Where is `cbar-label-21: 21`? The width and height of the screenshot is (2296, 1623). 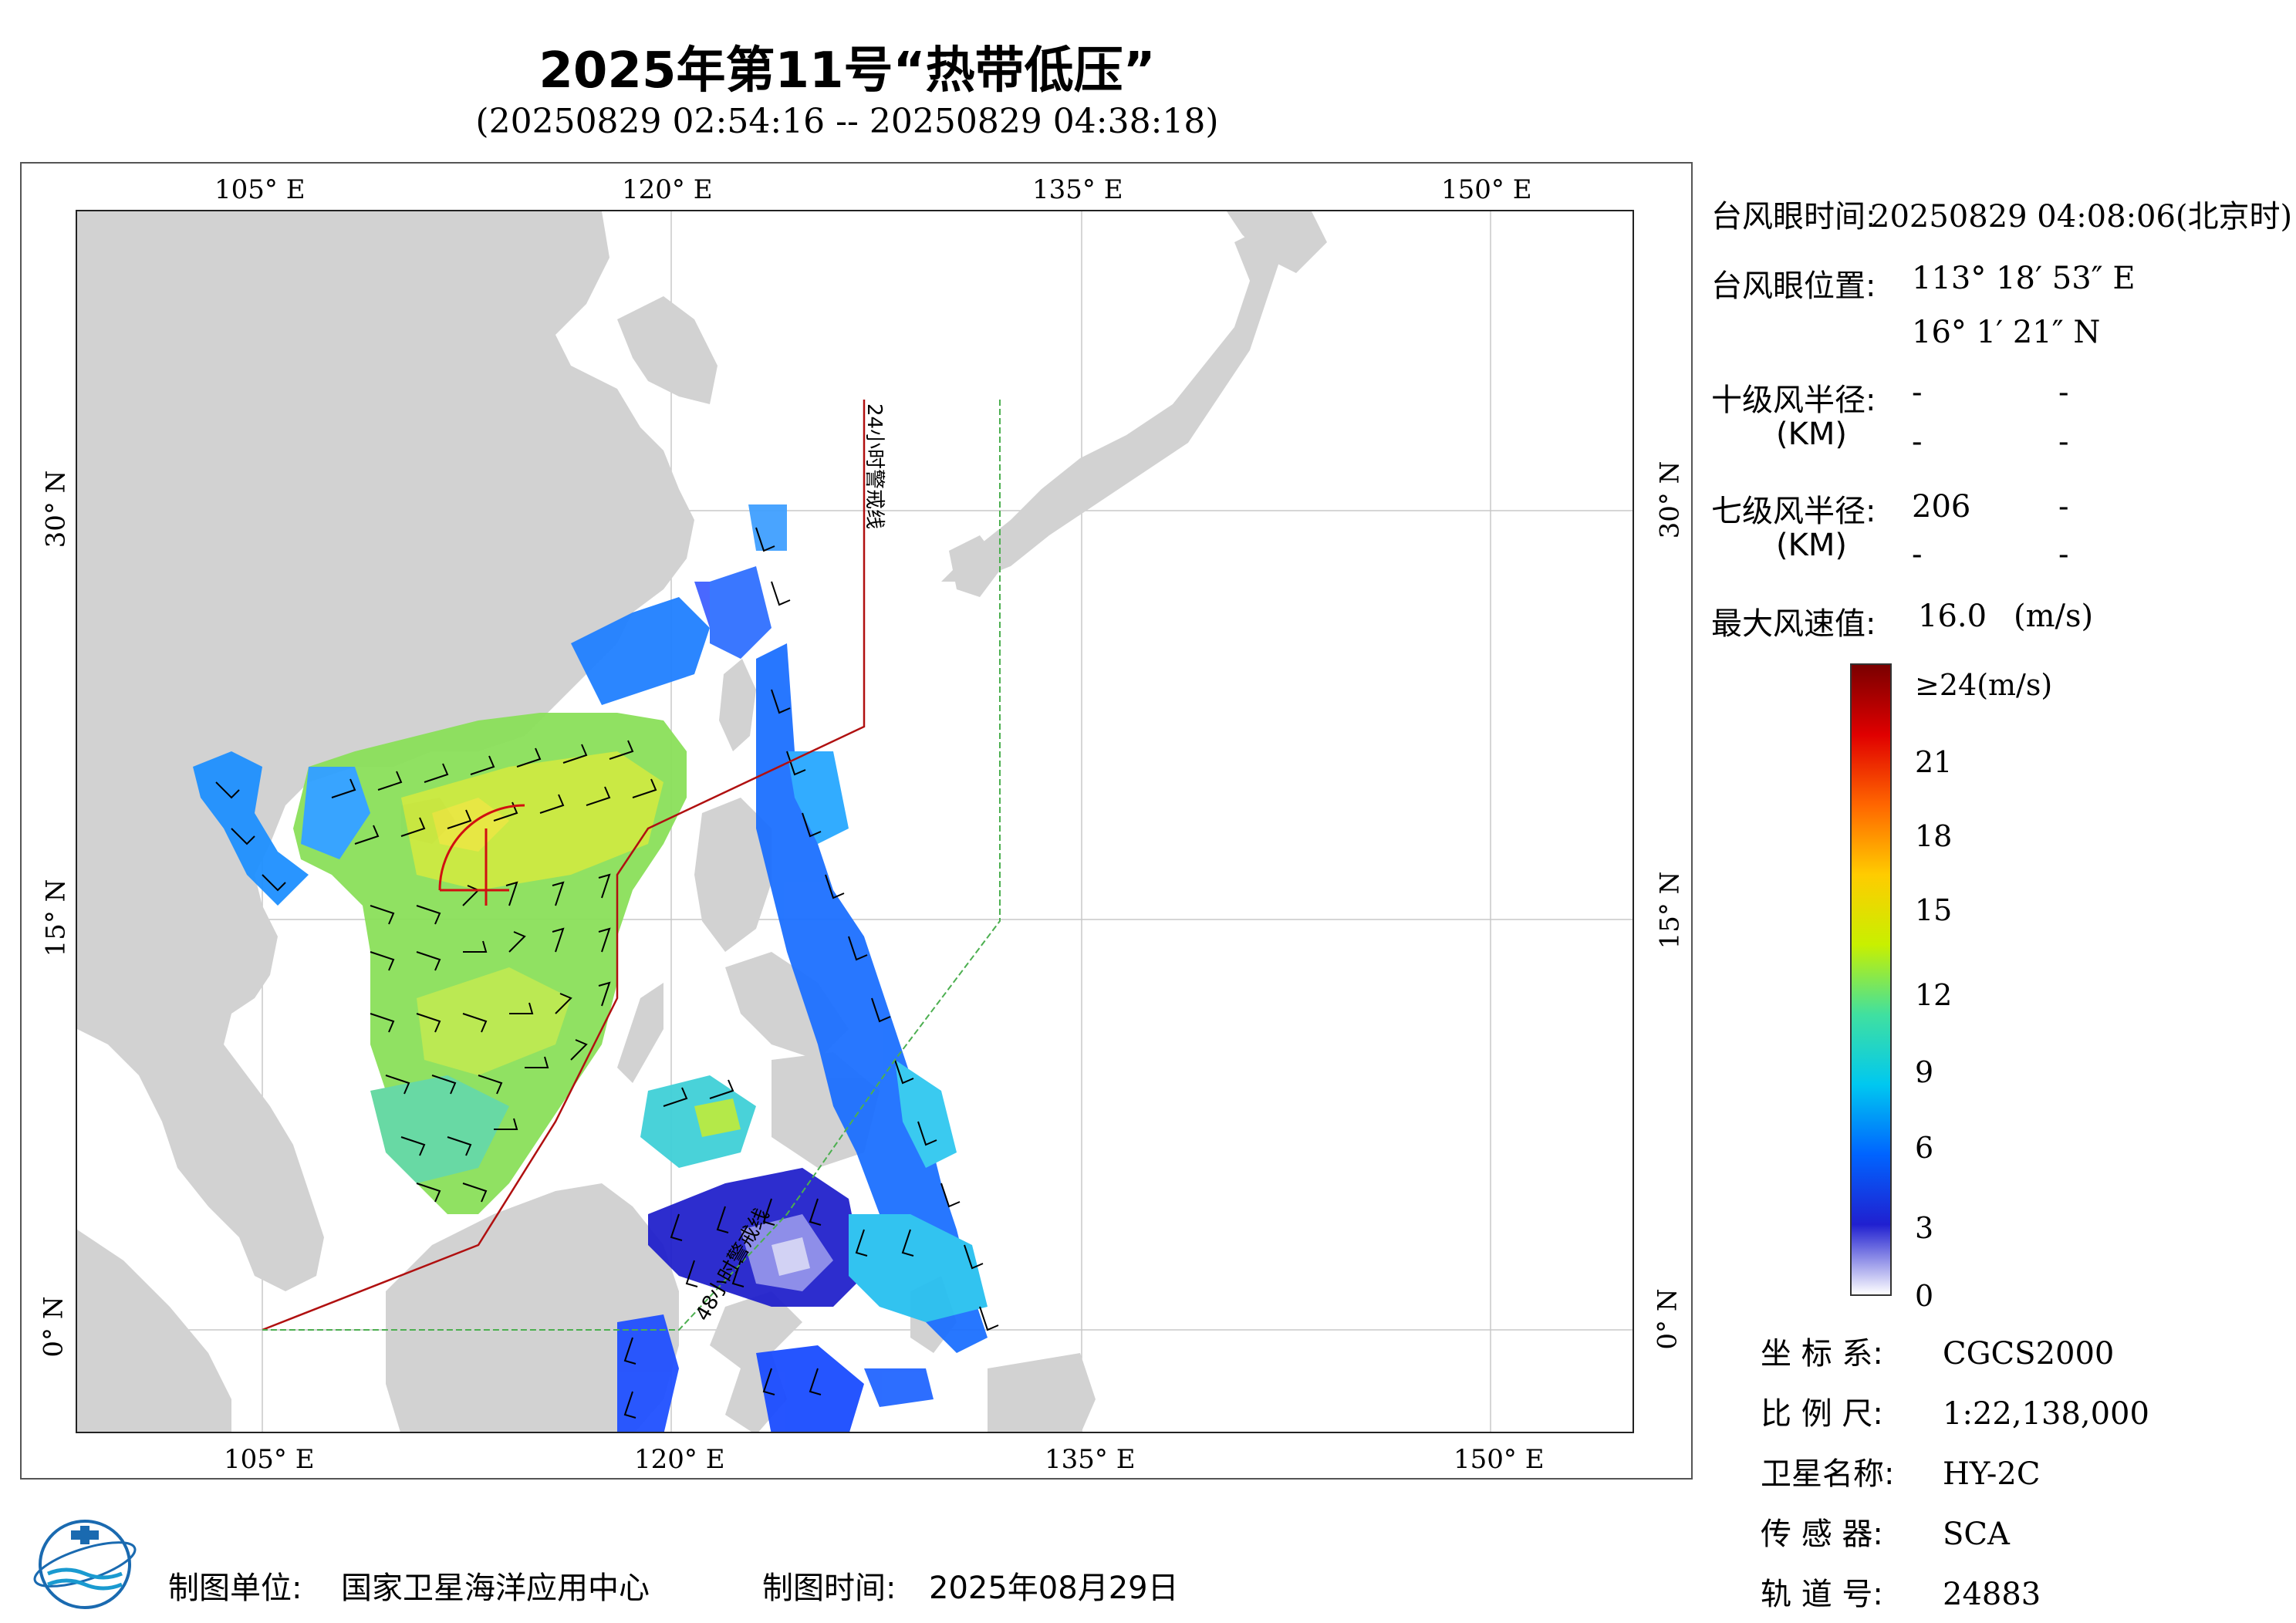 cbar-label-21: 21 is located at coordinates (1934, 762).